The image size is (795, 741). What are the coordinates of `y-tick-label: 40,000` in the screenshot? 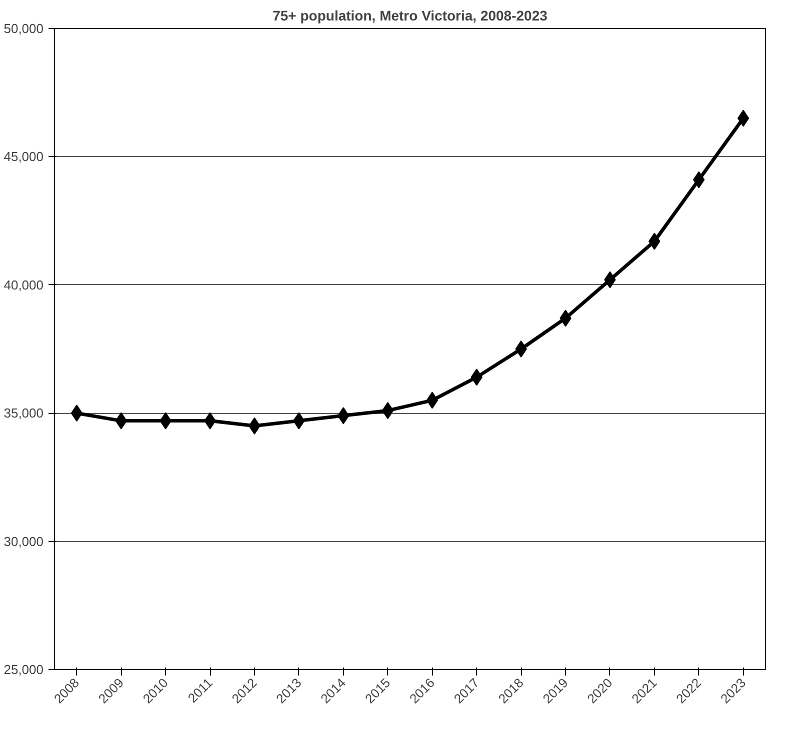 It's located at (24, 284).